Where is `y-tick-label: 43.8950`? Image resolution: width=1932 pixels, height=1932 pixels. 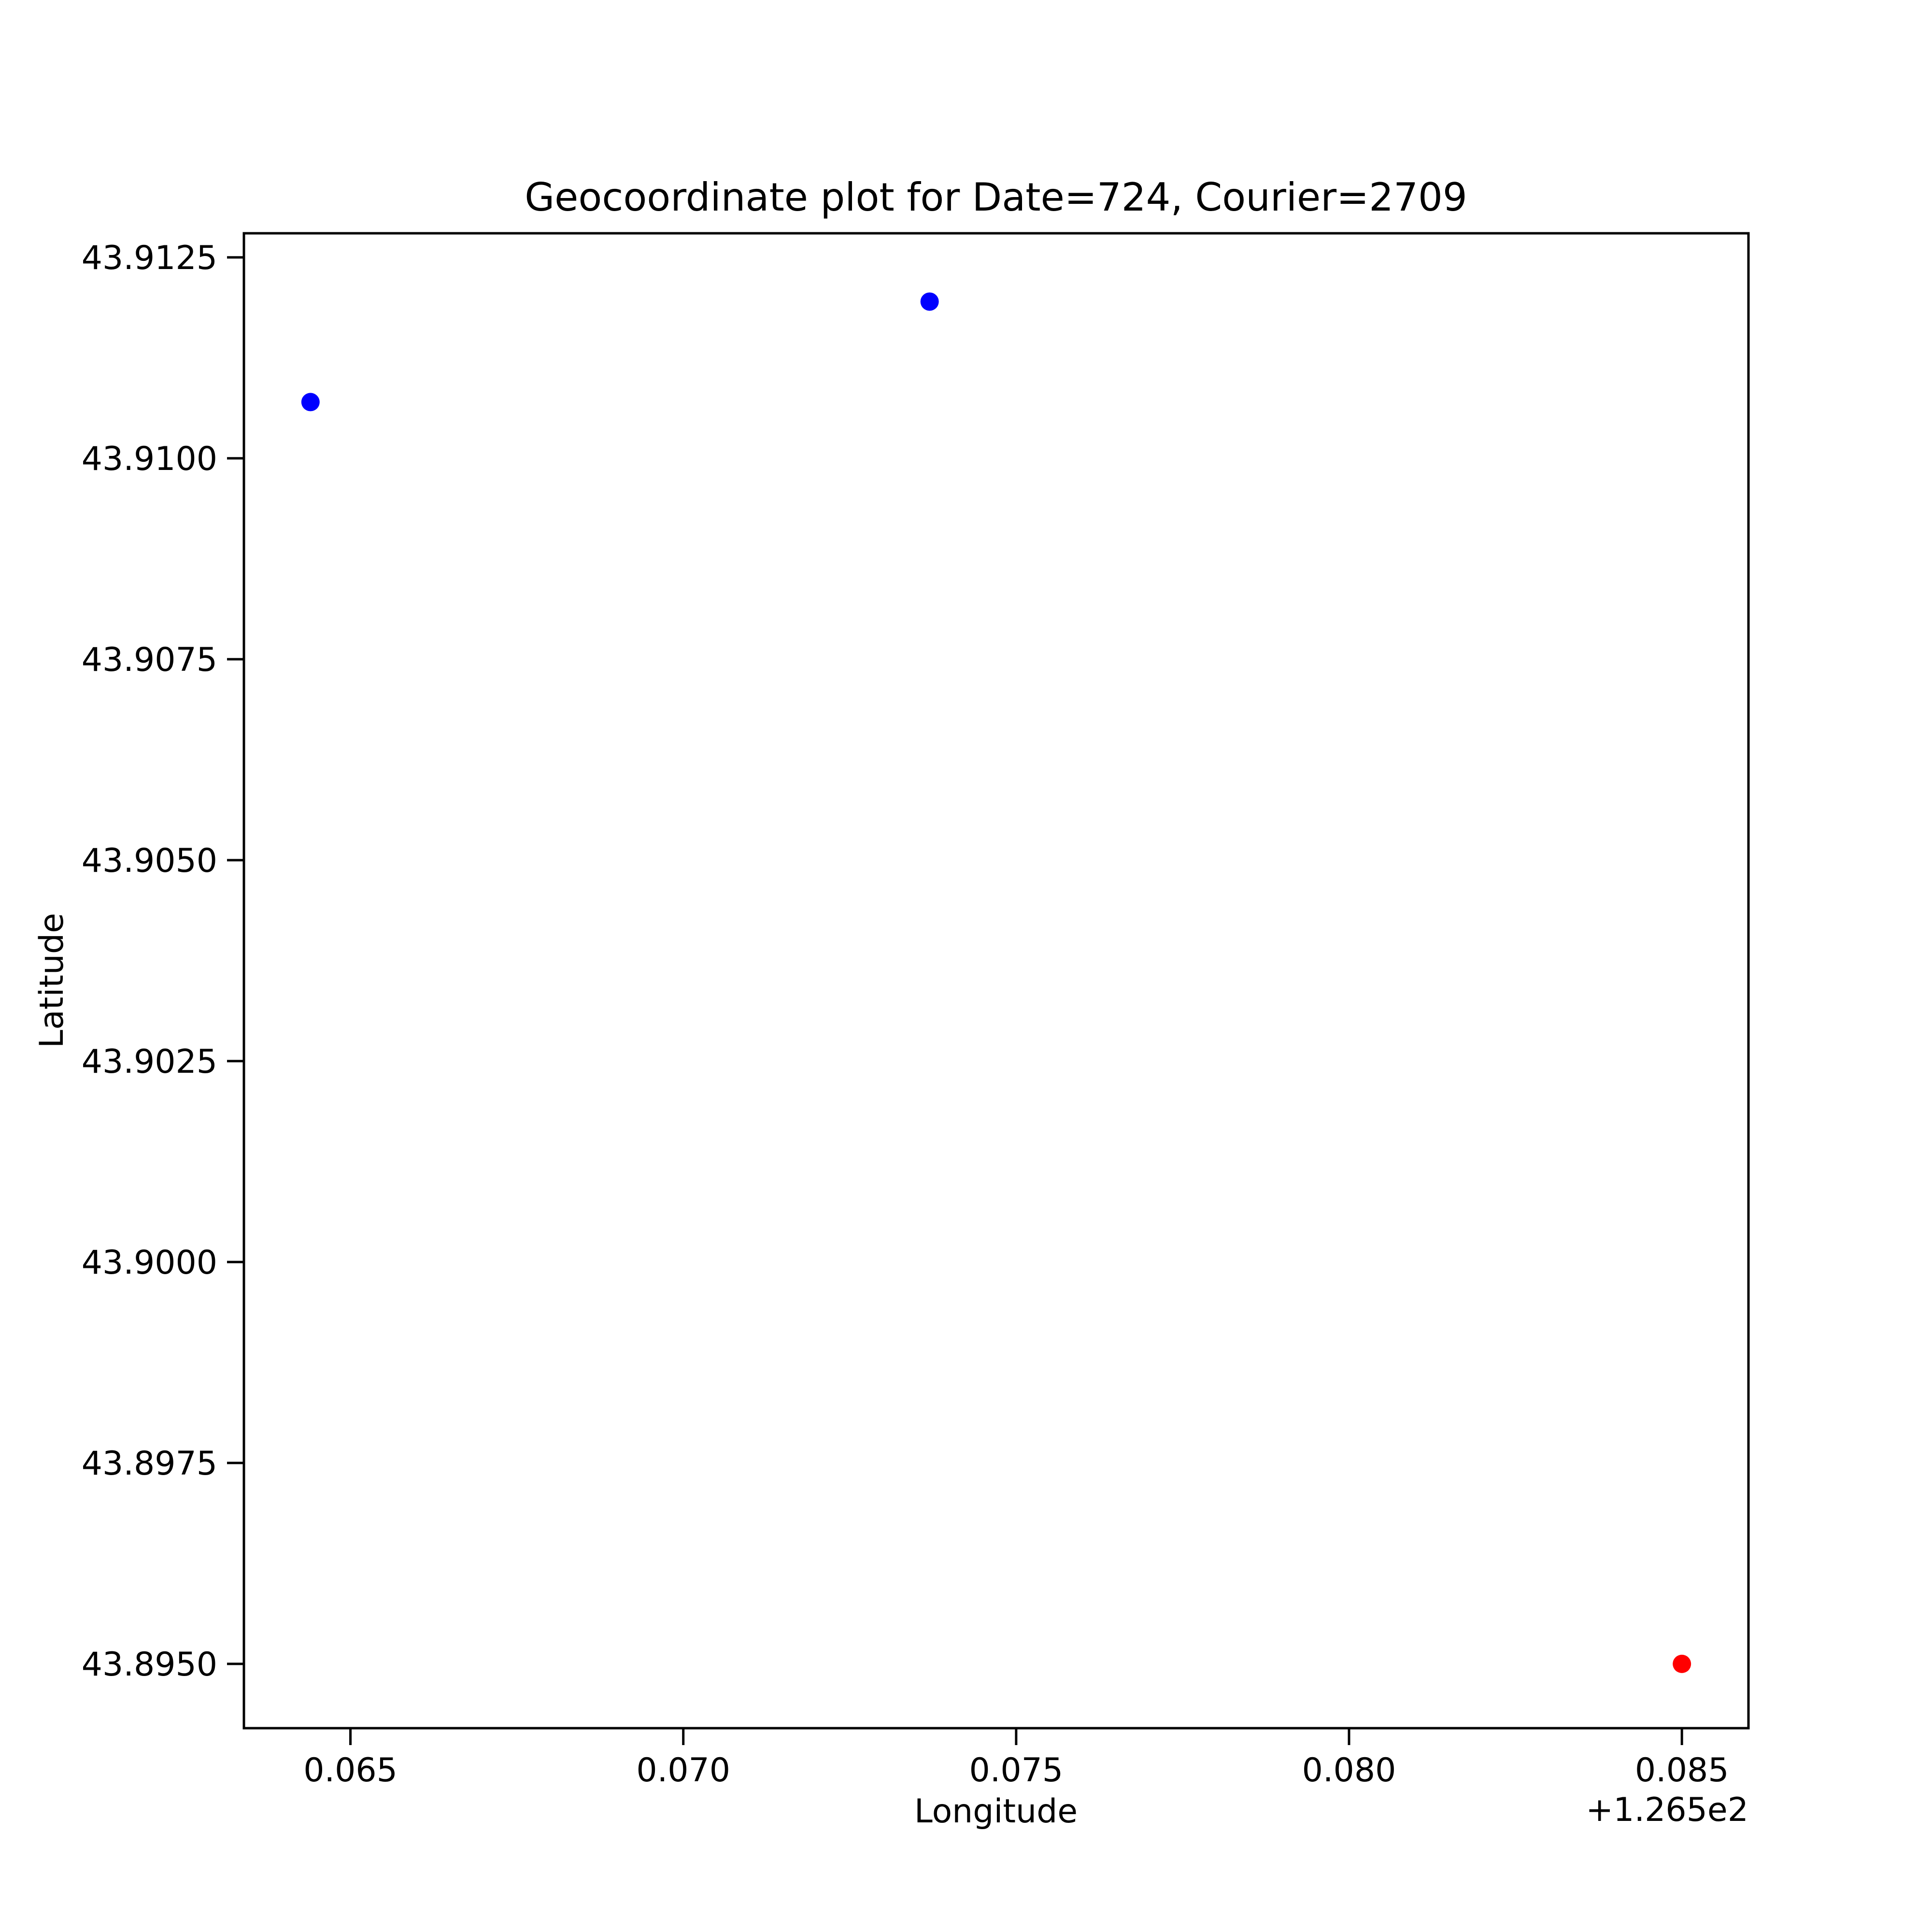
y-tick-label: 43.8950 is located at coordinates (149, 1665).